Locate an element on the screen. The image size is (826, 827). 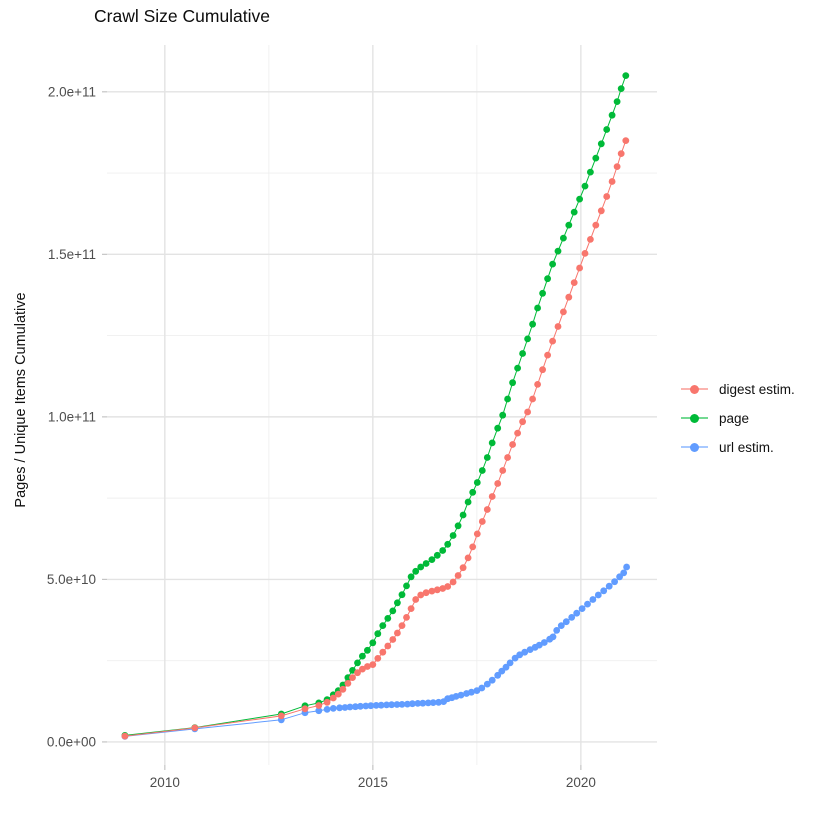
legend-item-page: page is located at coordinates (738, 418).